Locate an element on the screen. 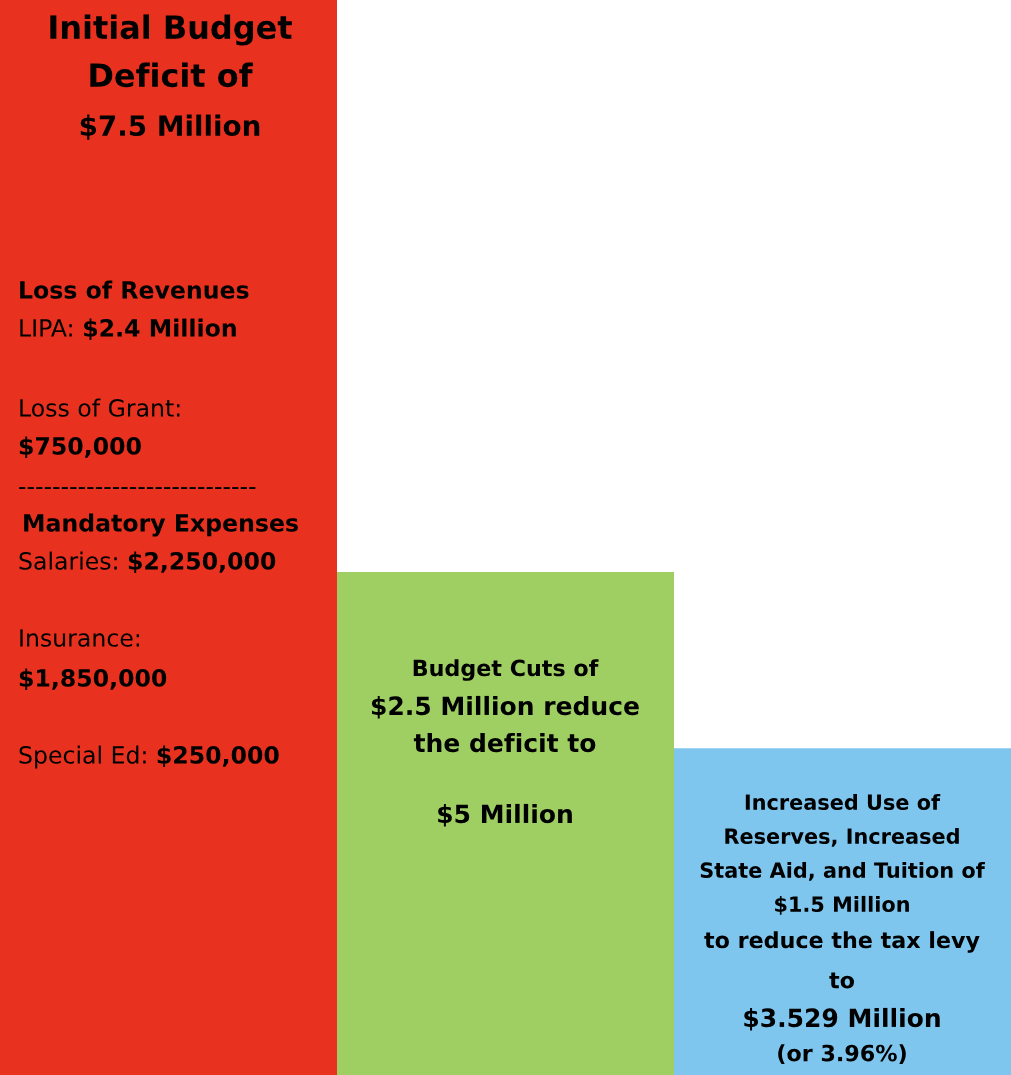  annotation: $750,000 is located at coordinates (80, 447).